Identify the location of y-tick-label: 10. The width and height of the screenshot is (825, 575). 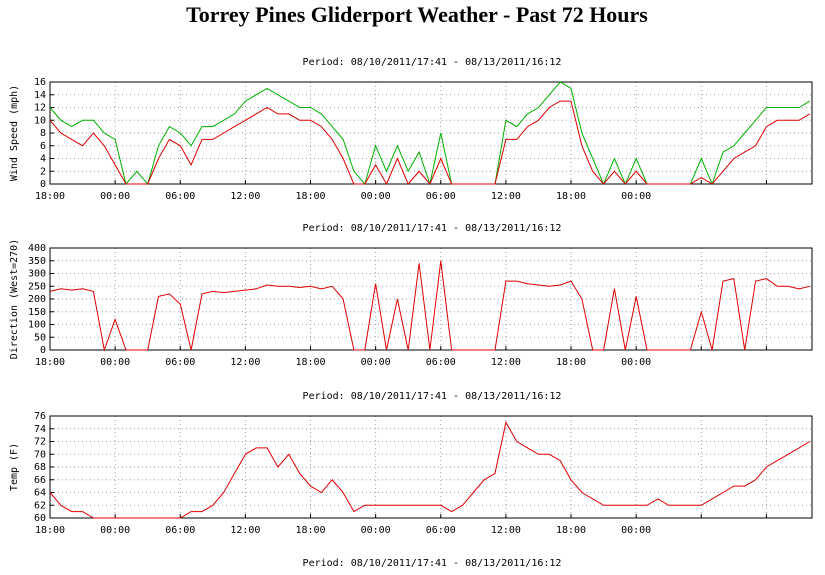
(40, 120).